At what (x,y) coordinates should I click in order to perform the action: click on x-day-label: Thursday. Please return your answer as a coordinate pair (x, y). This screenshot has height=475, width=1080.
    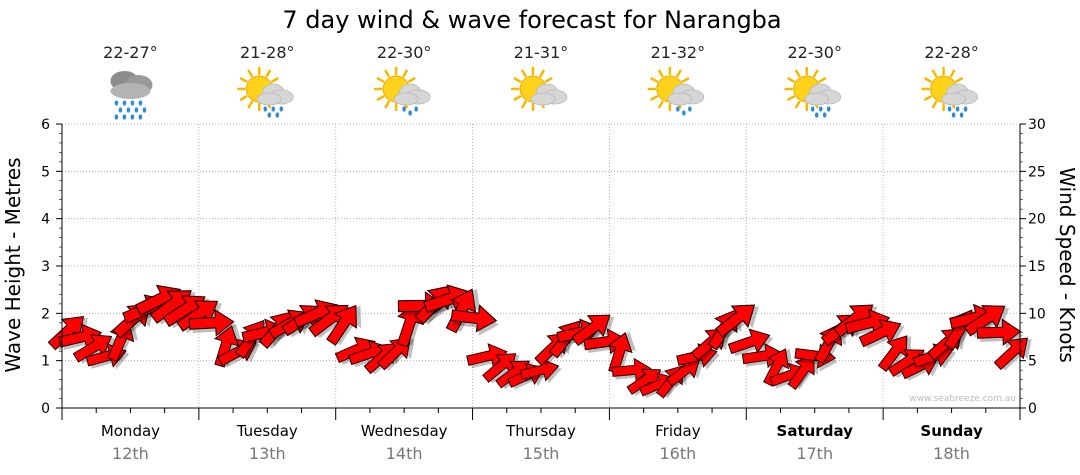
    Looking at the image, I should click on (540, 431).